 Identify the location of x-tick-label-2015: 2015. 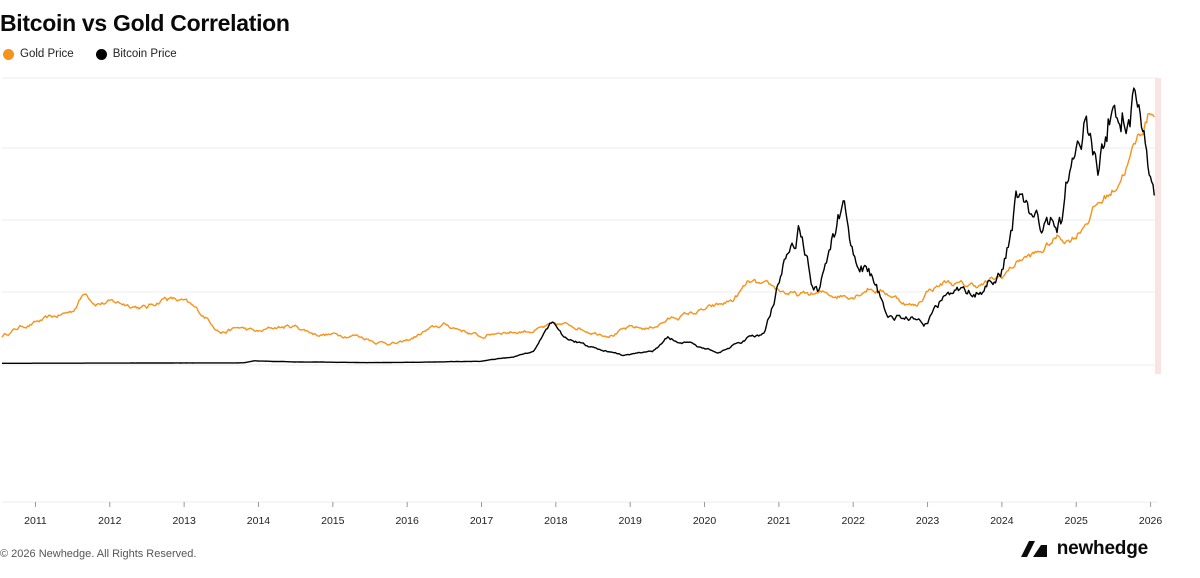
(333, 521).